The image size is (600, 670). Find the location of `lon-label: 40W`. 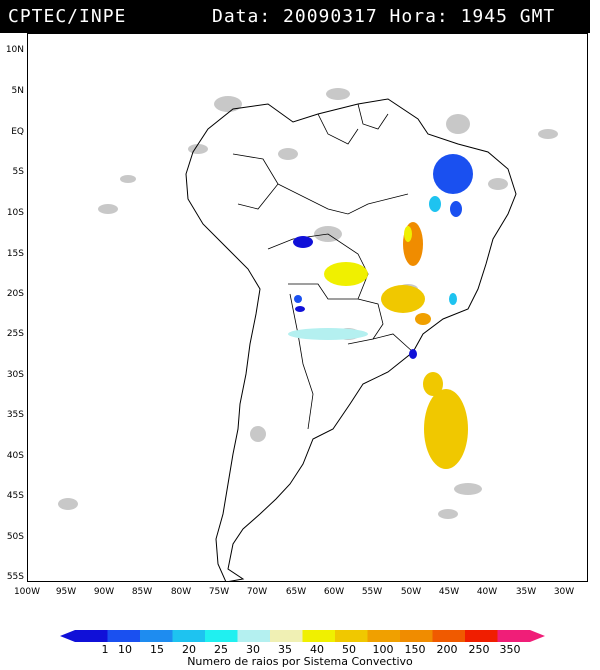

lon-label: 40W is located at coordinates (487, 592).